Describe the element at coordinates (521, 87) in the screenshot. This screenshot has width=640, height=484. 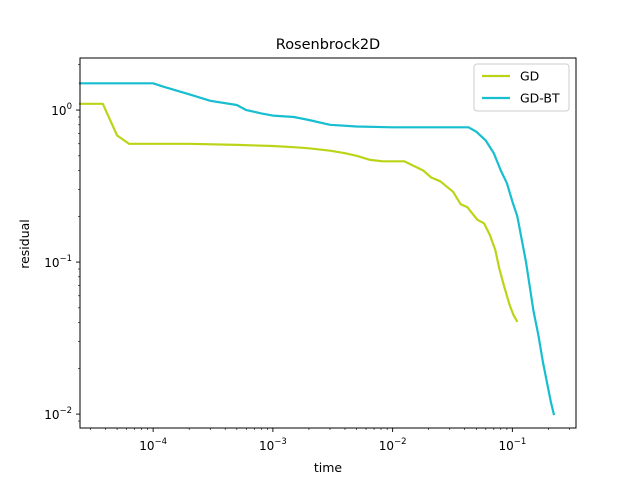
I see `legend: GD GD-BT` at that location.